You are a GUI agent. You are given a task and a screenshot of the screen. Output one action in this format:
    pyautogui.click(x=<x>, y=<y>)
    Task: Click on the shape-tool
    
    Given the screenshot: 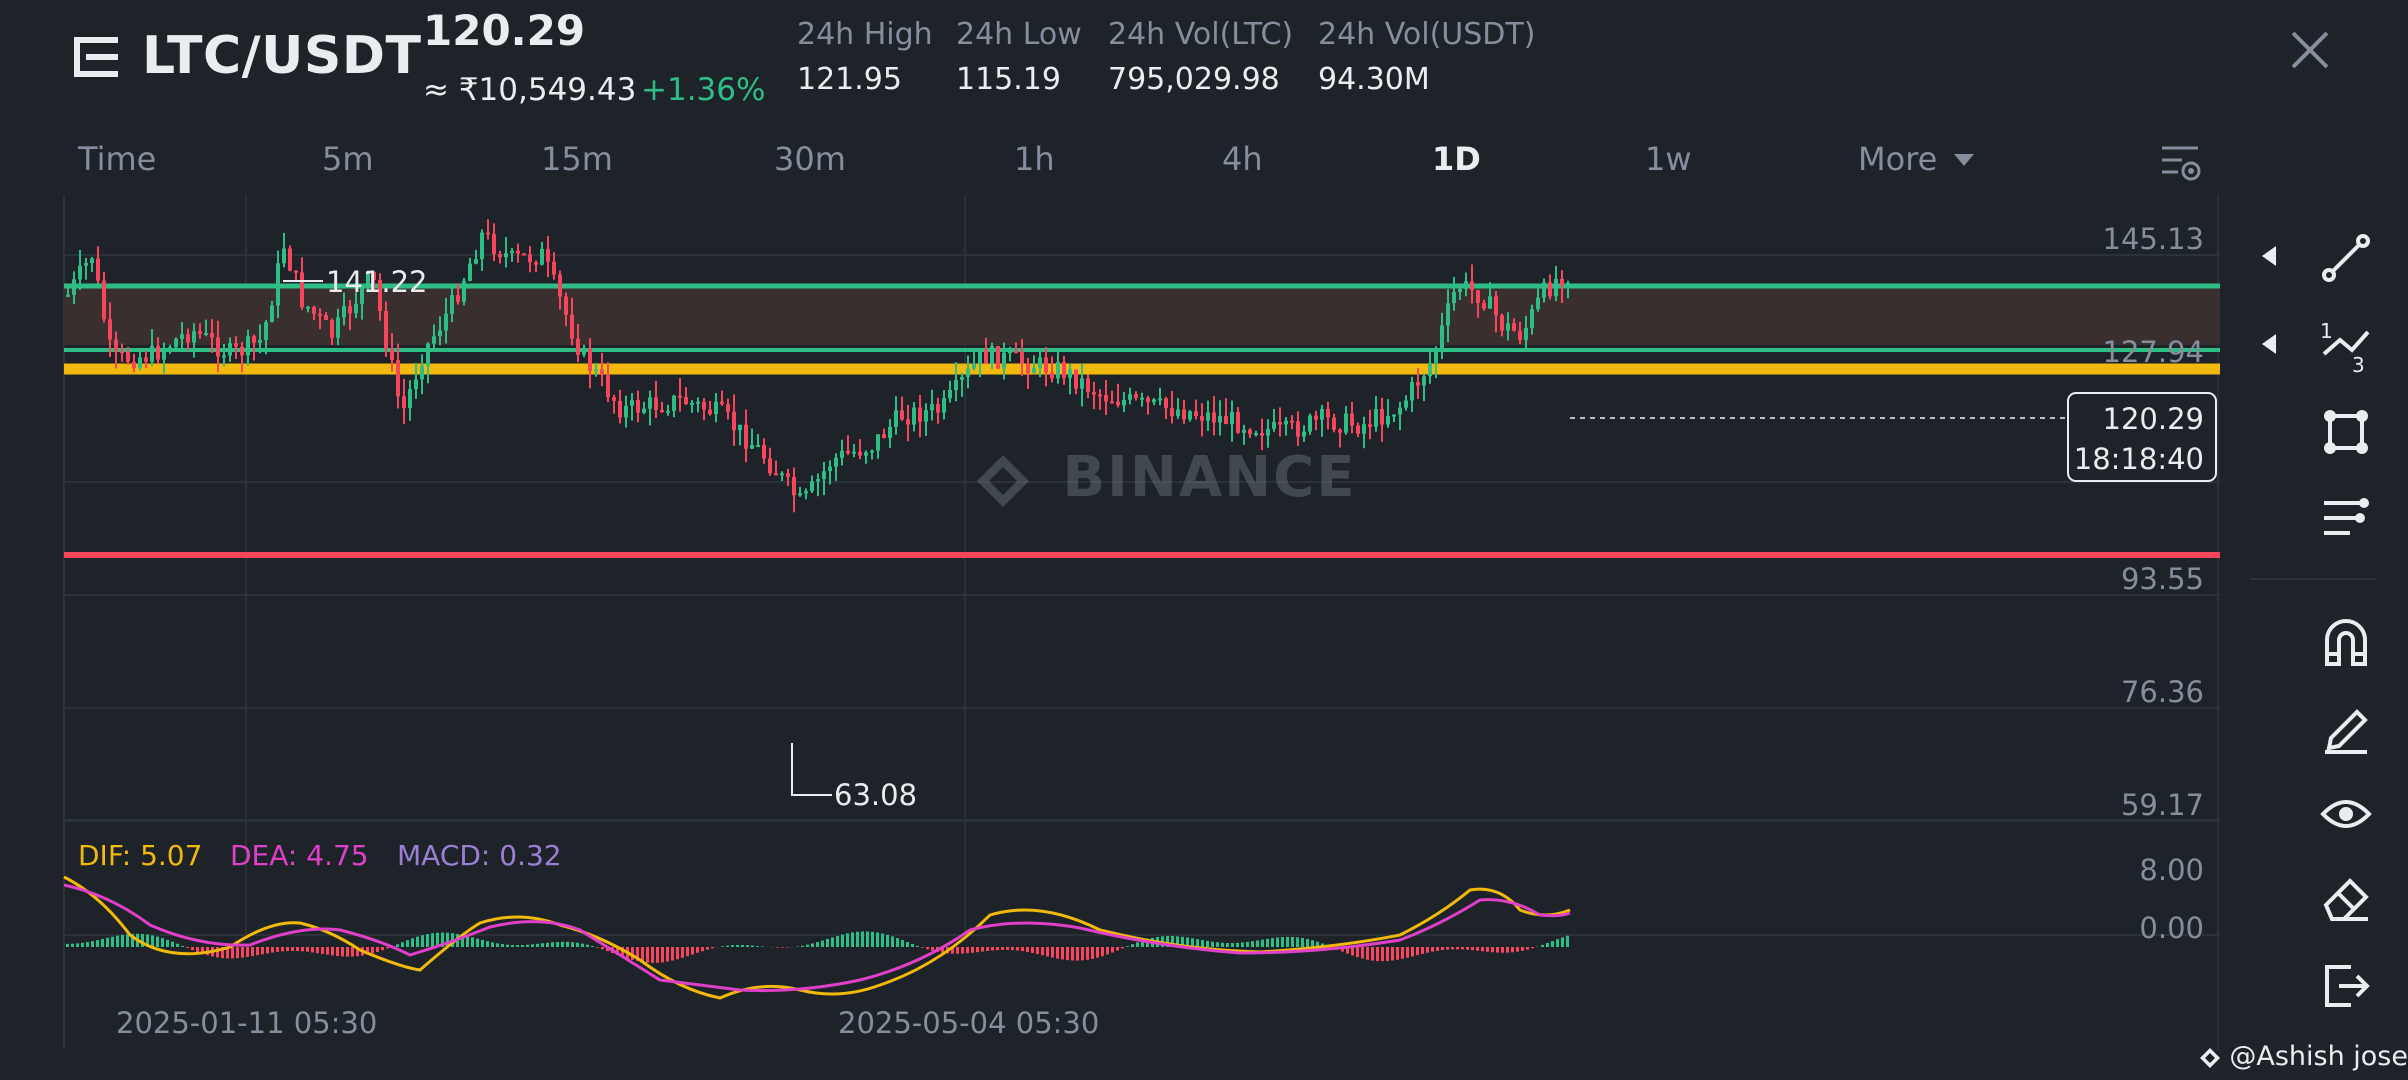 What is the action you would take?
    pyautogui.click(x=2346, y=432)
    